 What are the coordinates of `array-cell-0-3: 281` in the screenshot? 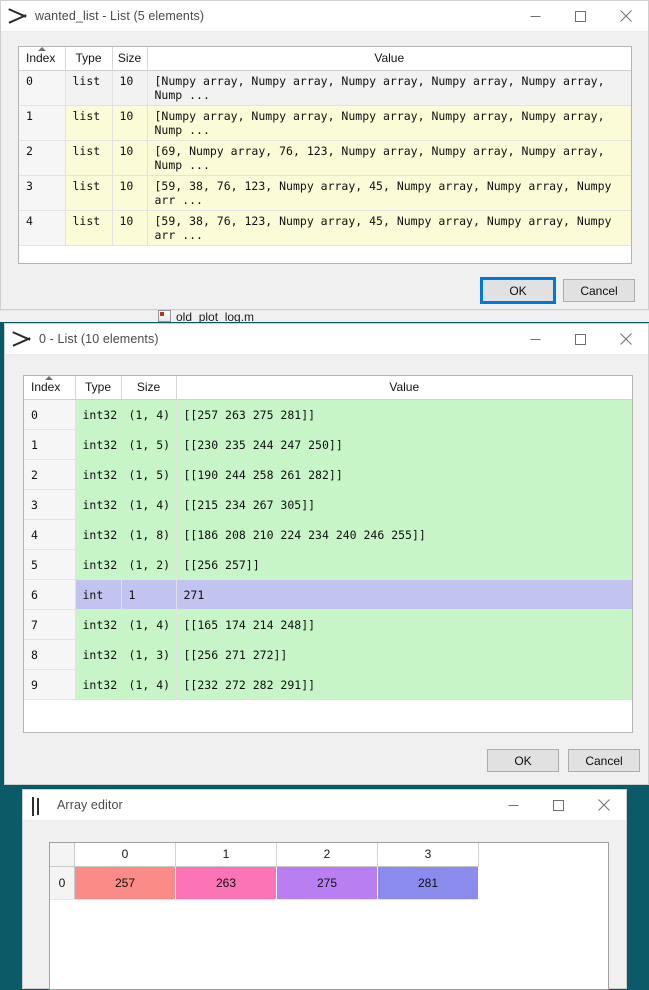 It's located at (428, 883).